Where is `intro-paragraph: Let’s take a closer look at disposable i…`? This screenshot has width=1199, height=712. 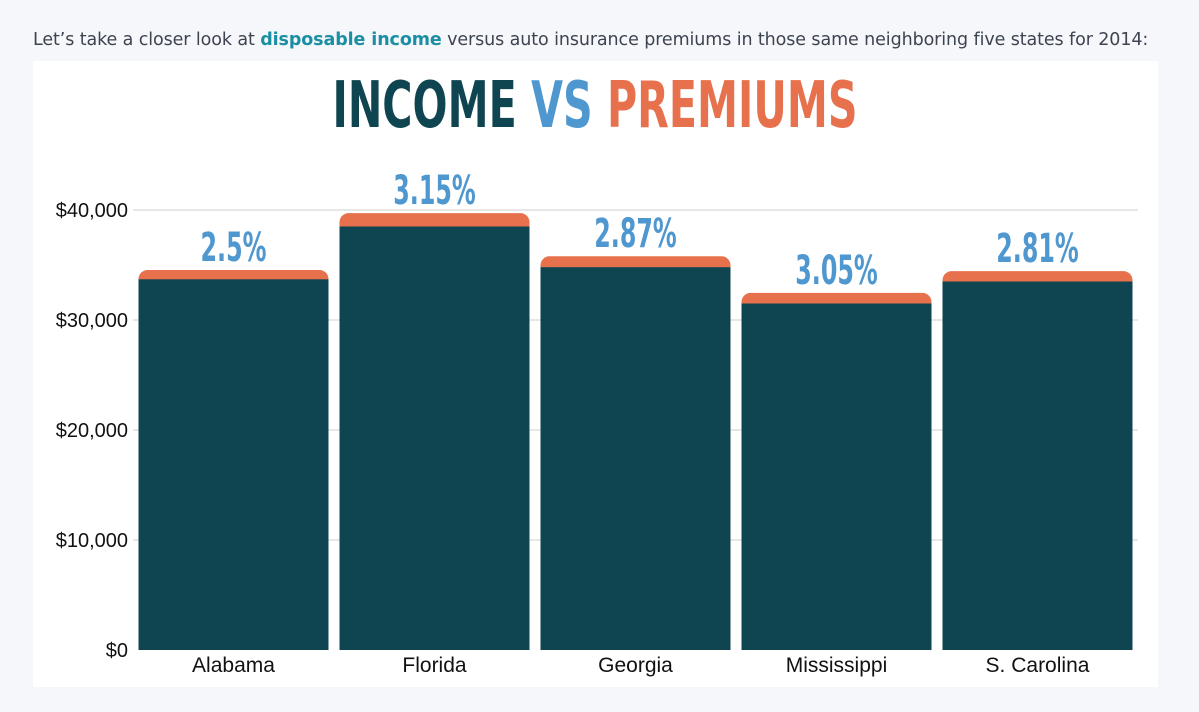
intro-paragraph: Let’s take a closer look at disposable i… is located at coordinates (590, 40).